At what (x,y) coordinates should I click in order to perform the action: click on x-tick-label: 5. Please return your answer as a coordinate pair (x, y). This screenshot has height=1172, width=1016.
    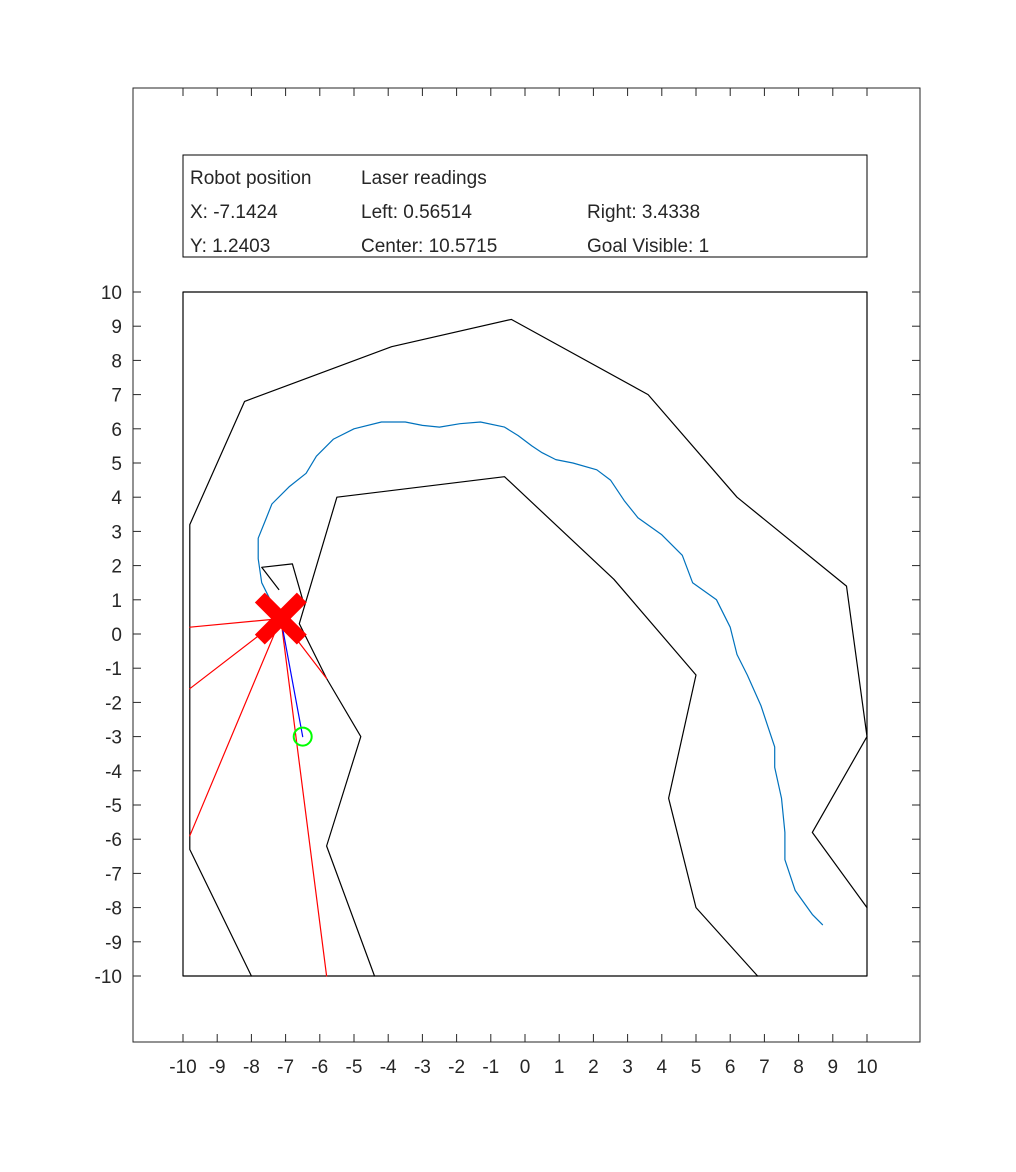
    Looking at the image, I should click on (696, 1067).